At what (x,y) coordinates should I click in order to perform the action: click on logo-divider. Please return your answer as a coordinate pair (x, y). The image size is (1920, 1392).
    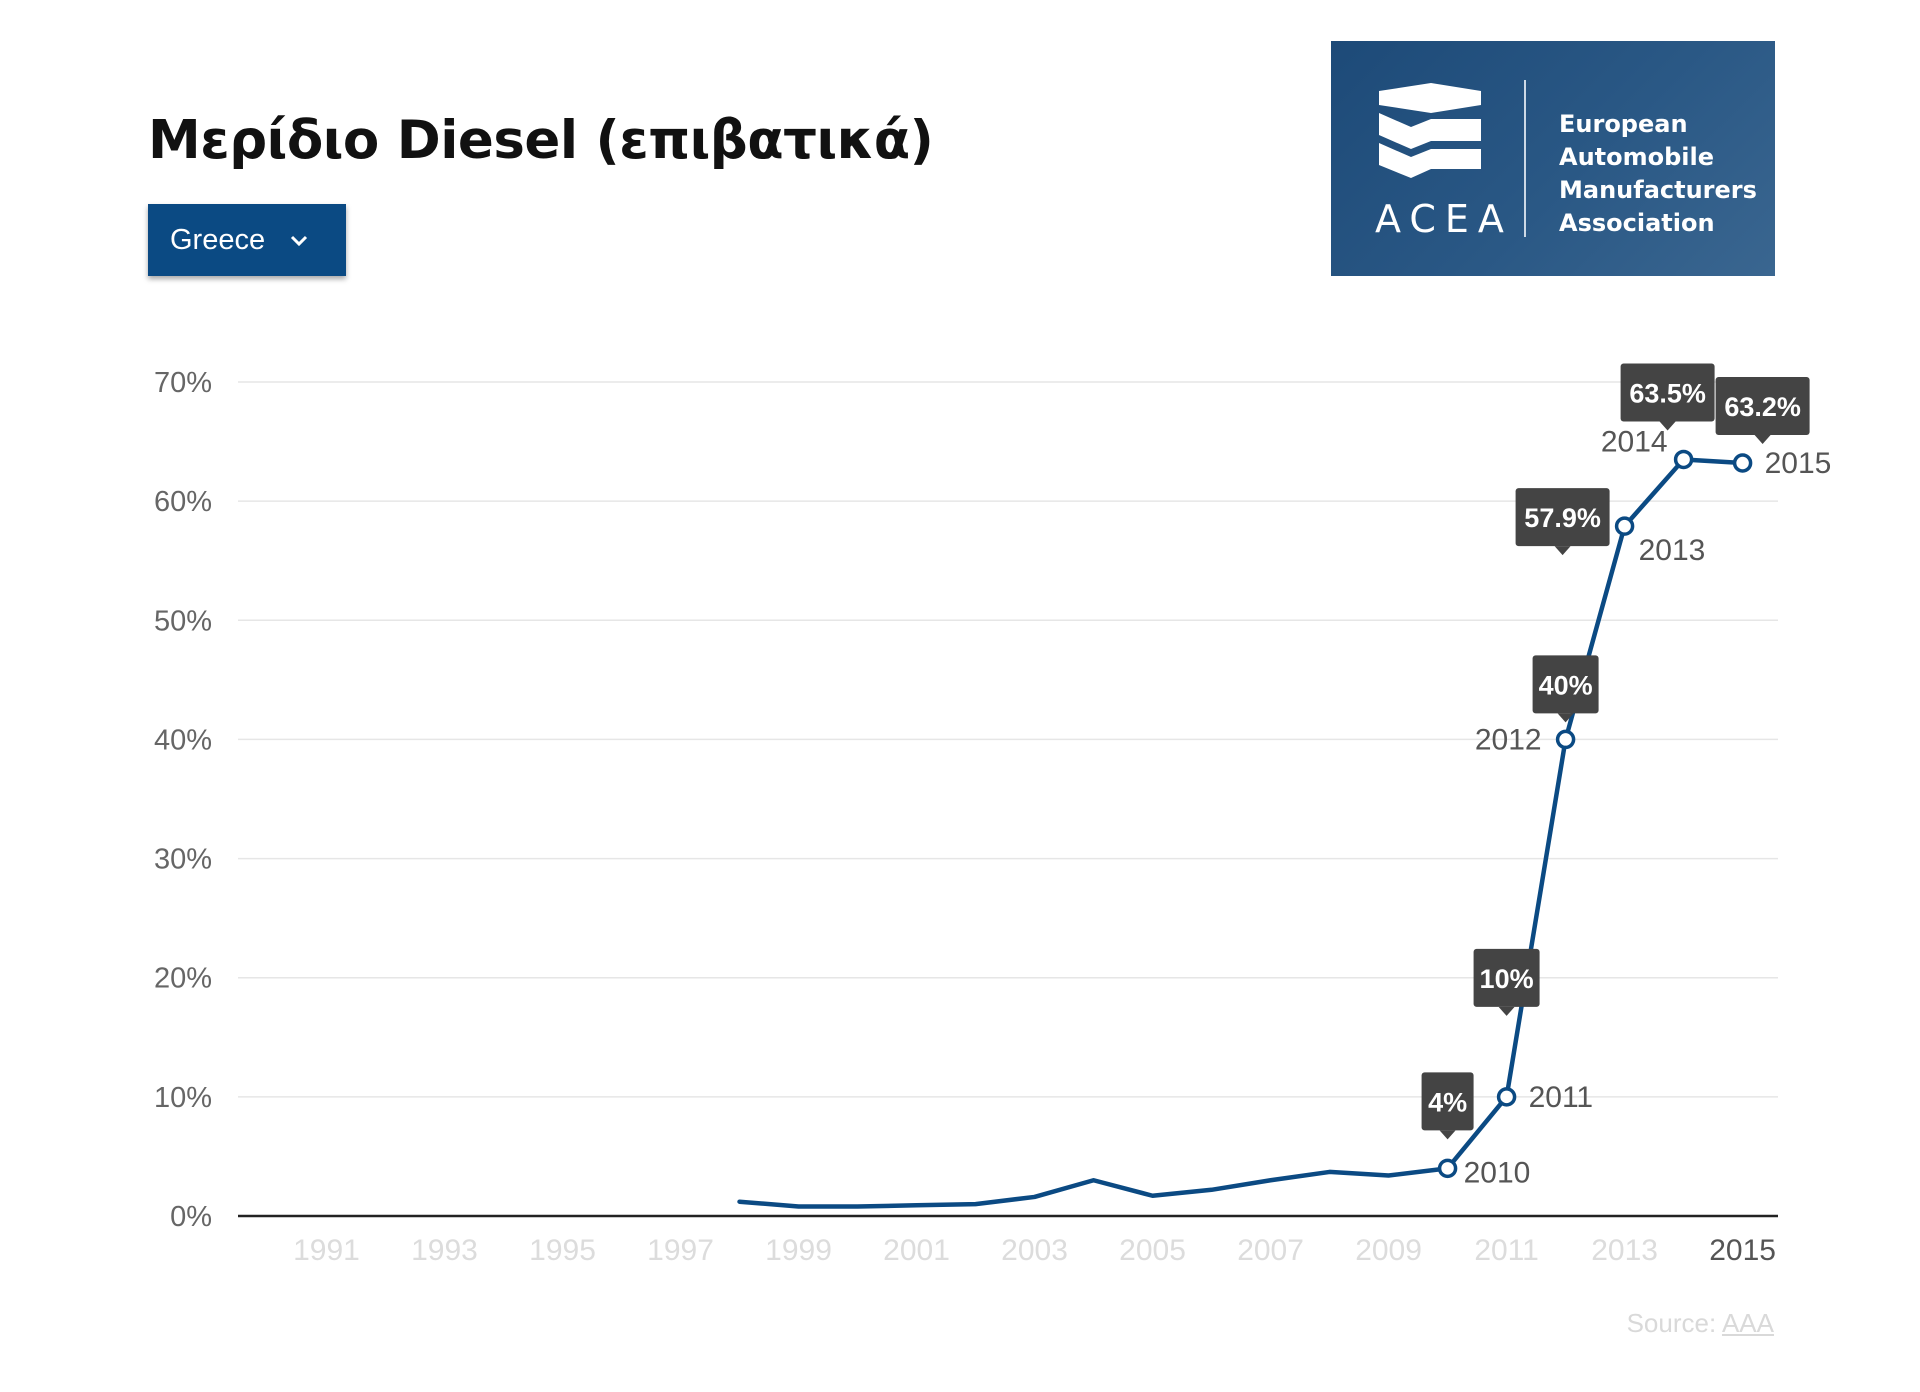
    Looking at the image, I should click on (1525, 158).